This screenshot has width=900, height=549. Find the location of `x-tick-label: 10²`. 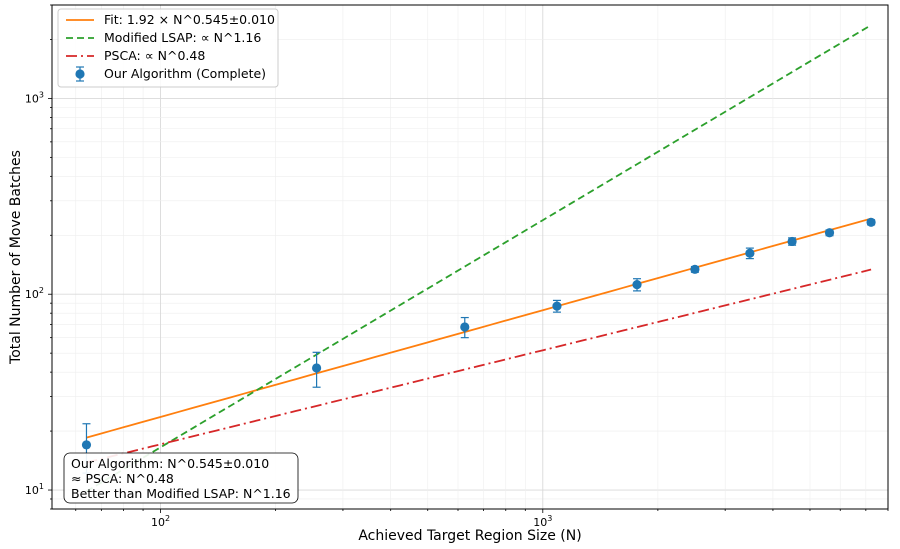

x-tick-label: 10² is located at coordinates (160, 521).